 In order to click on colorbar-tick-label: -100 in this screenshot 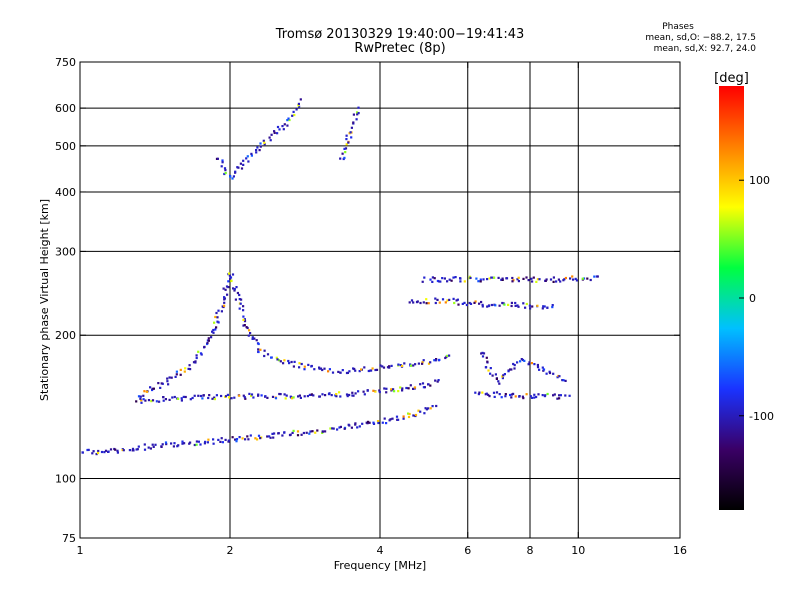, I will do `click(761, 416)`.